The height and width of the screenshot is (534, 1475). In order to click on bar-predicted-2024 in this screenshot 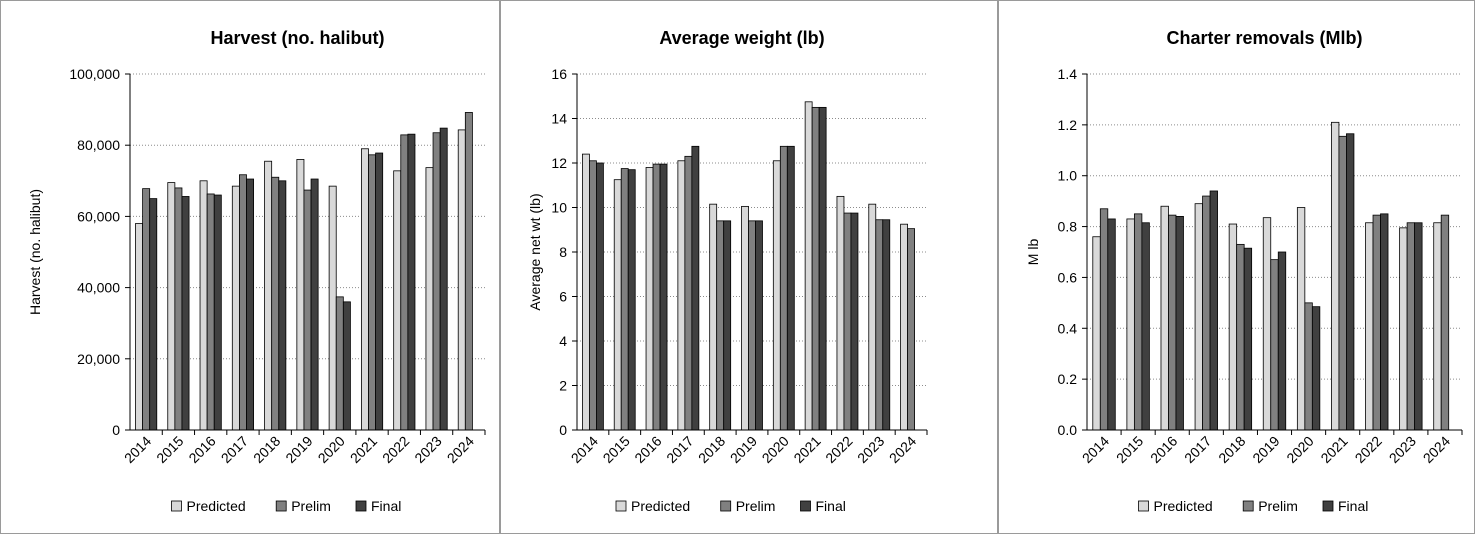, I will do `click(461, 280)`.